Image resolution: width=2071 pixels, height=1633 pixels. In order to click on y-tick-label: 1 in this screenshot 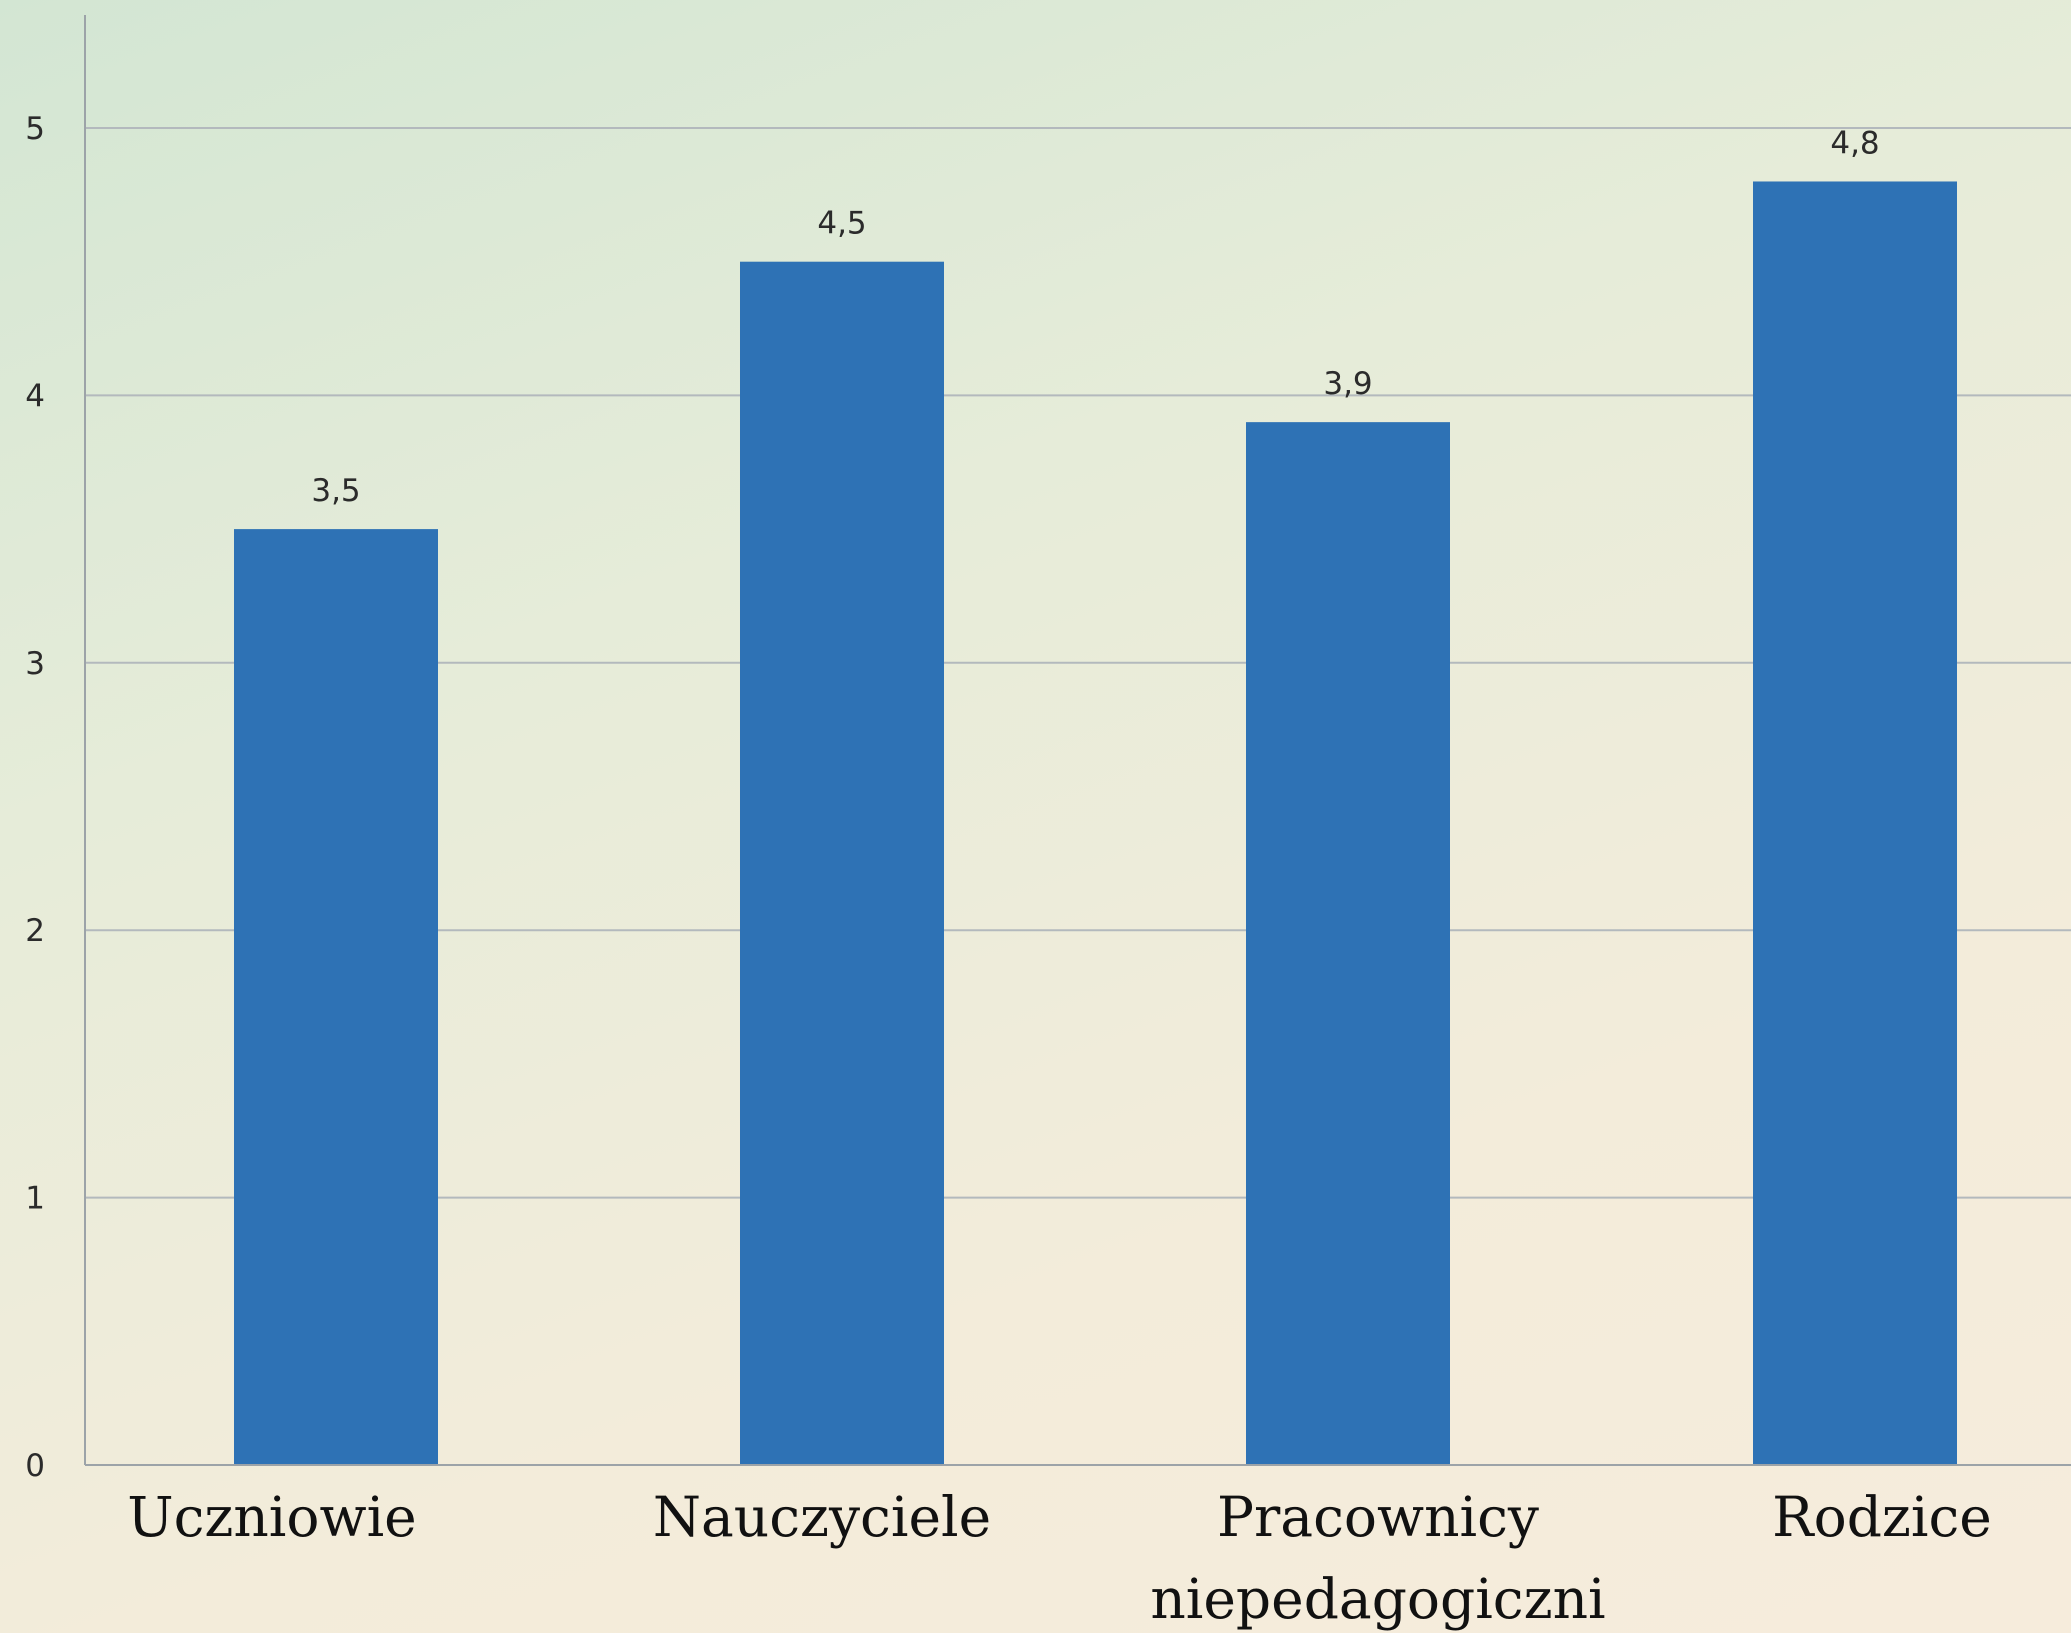, I will do `click(35, 1199)`.